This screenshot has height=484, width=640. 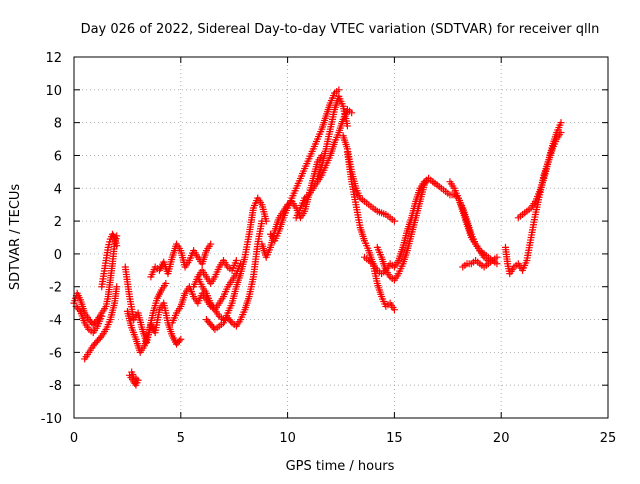 I want to click on series-track-f, so click(x=153, y=305).